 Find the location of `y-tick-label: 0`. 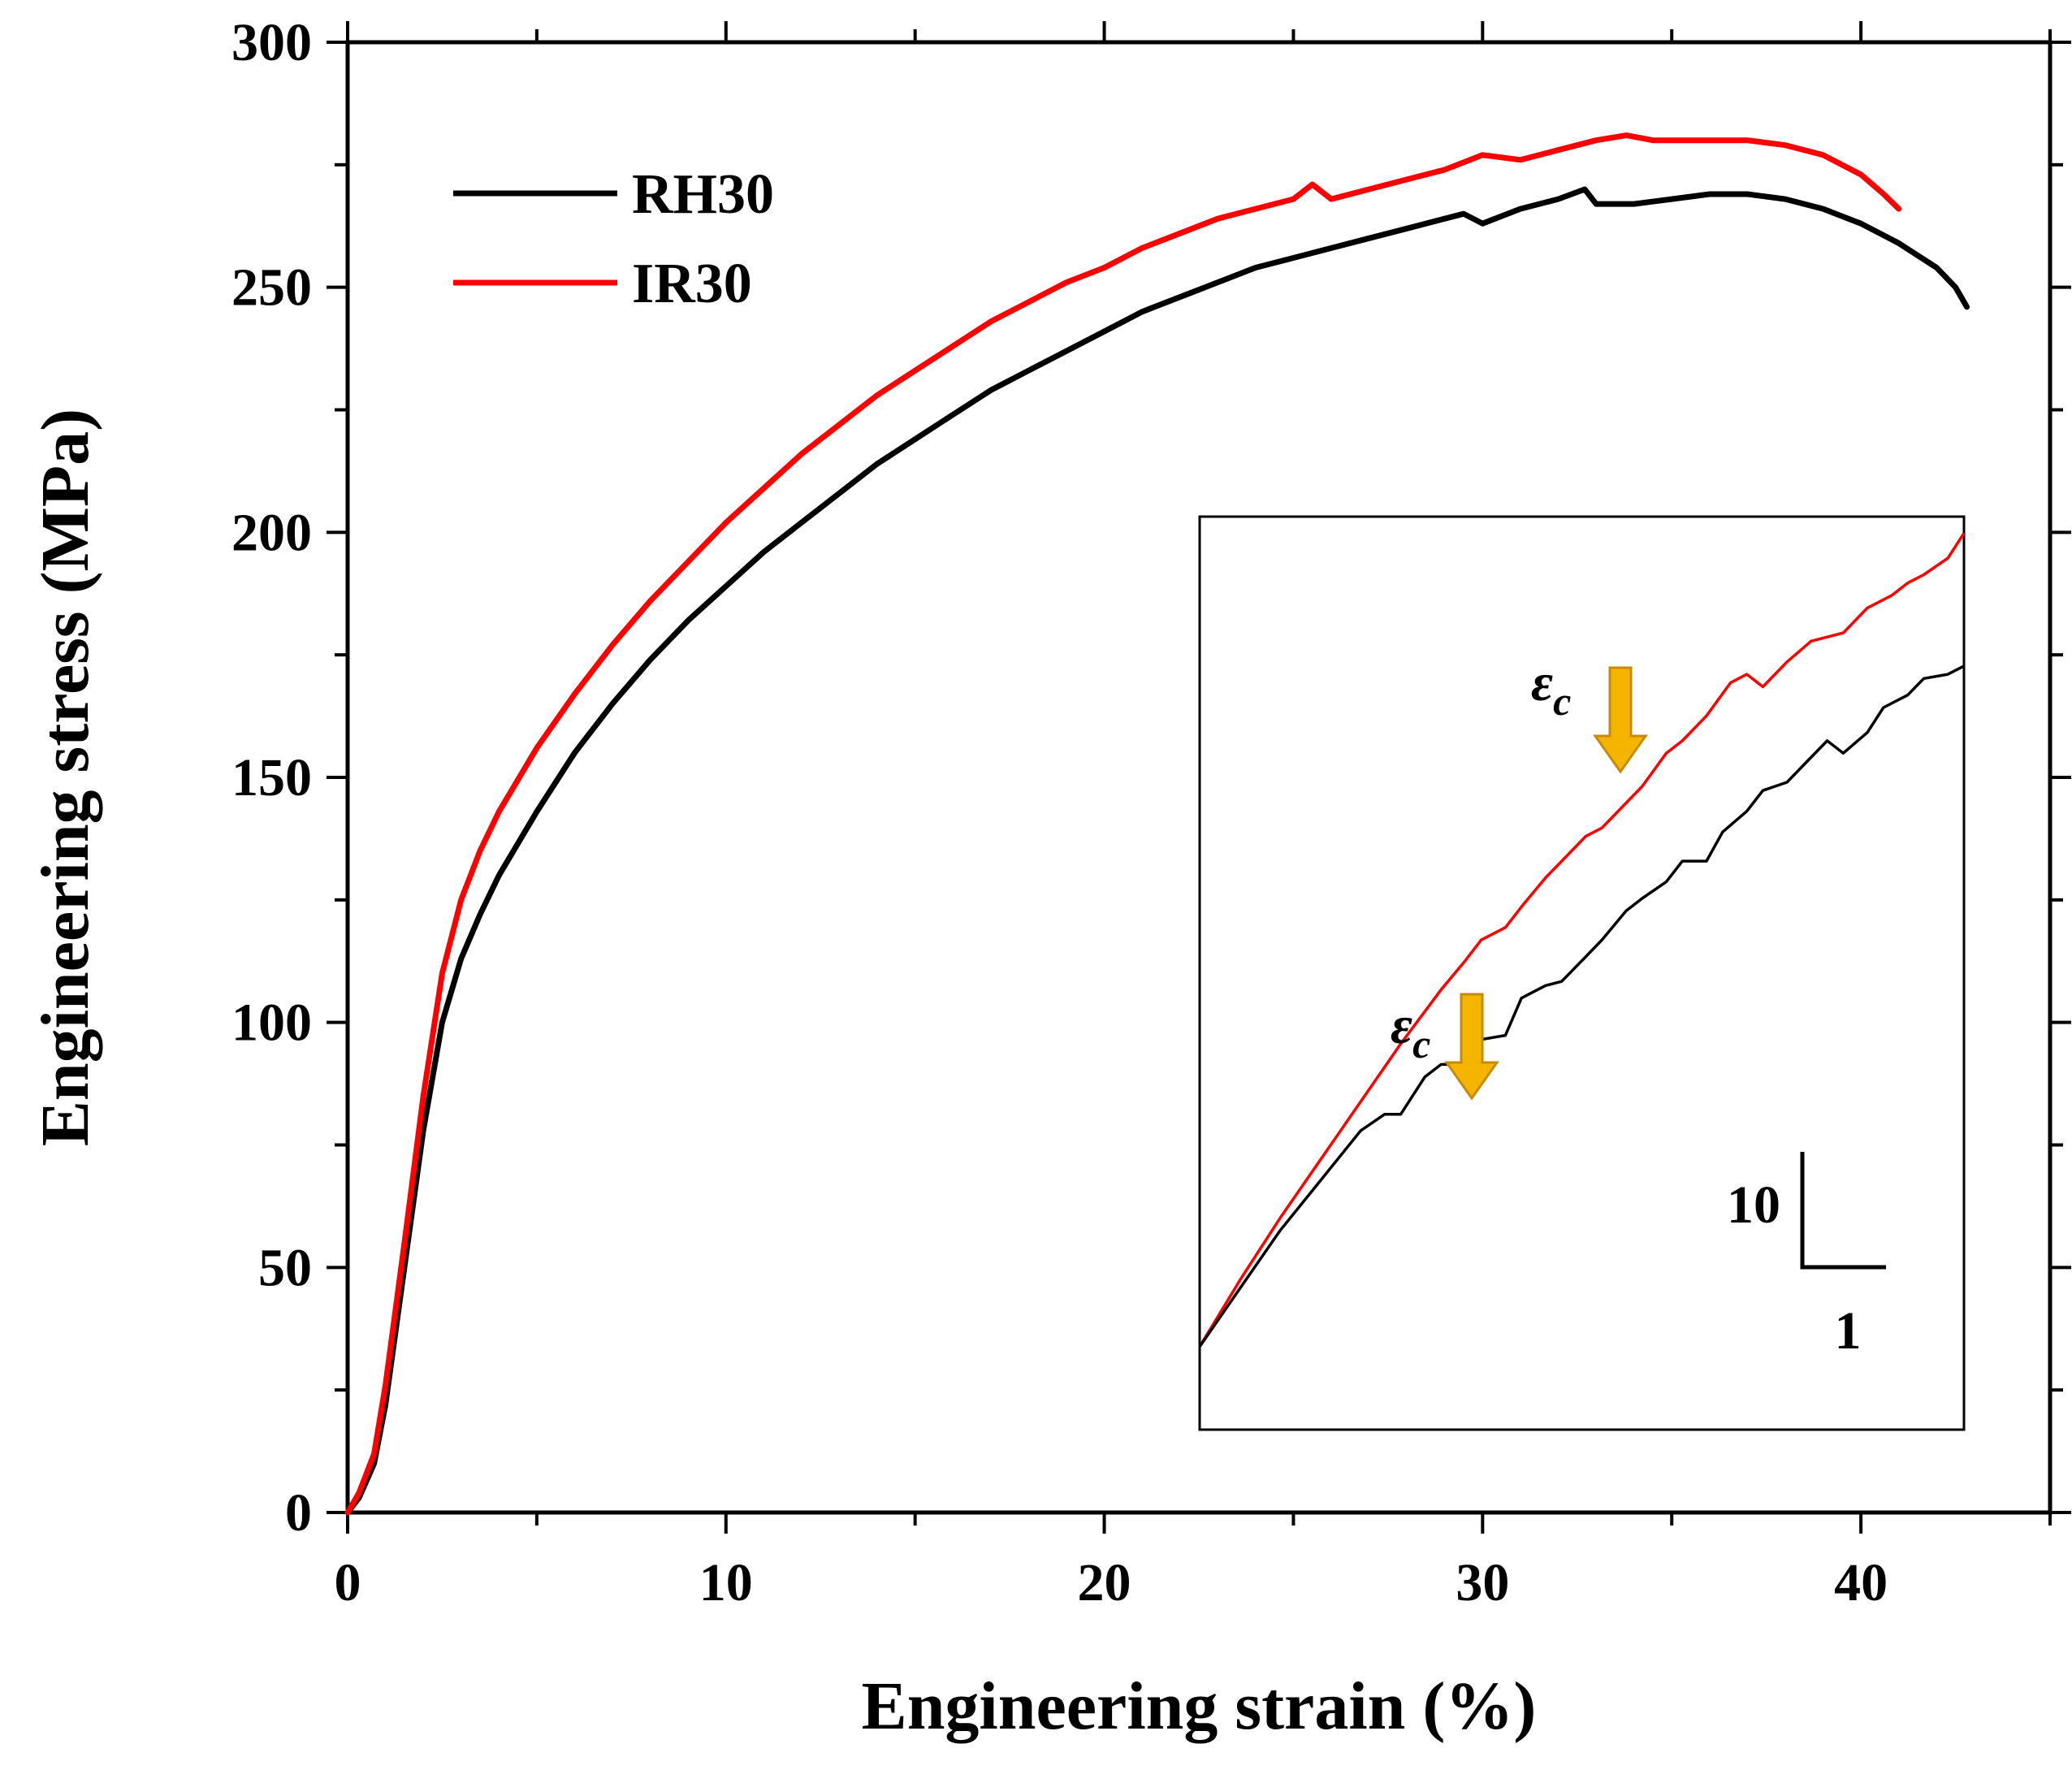

y-tick-label: 0 is located at coordinates (298, 1513).